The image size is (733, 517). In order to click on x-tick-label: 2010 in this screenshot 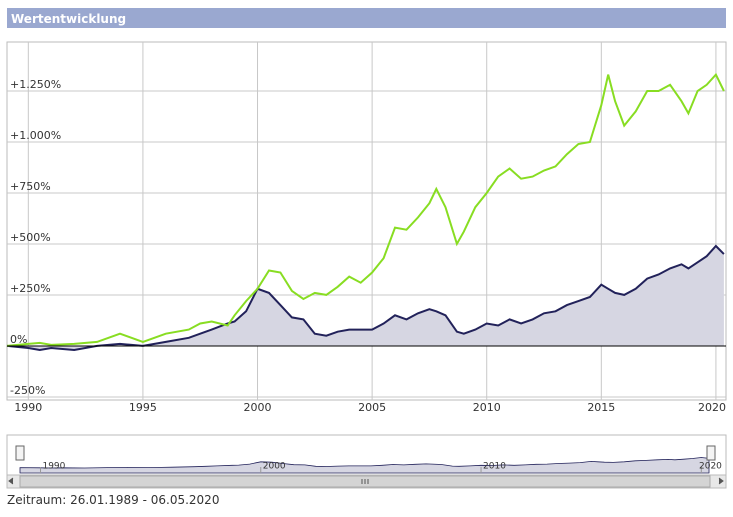, I will do `click(487, 407)`.